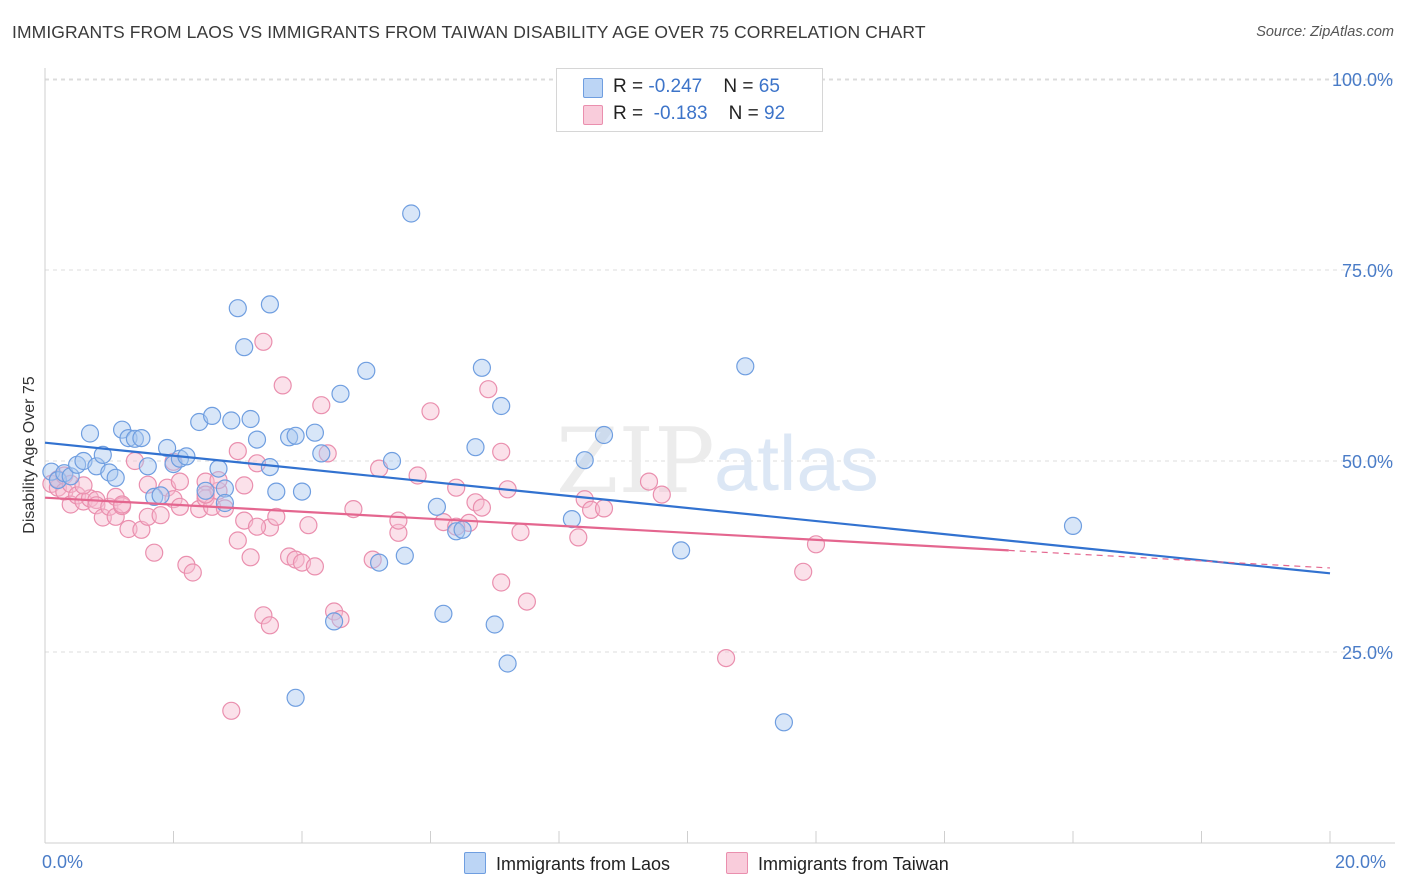  I want to click on bottom-legend-taiwan: Immigrants from Taiwan, so click(837, 863).